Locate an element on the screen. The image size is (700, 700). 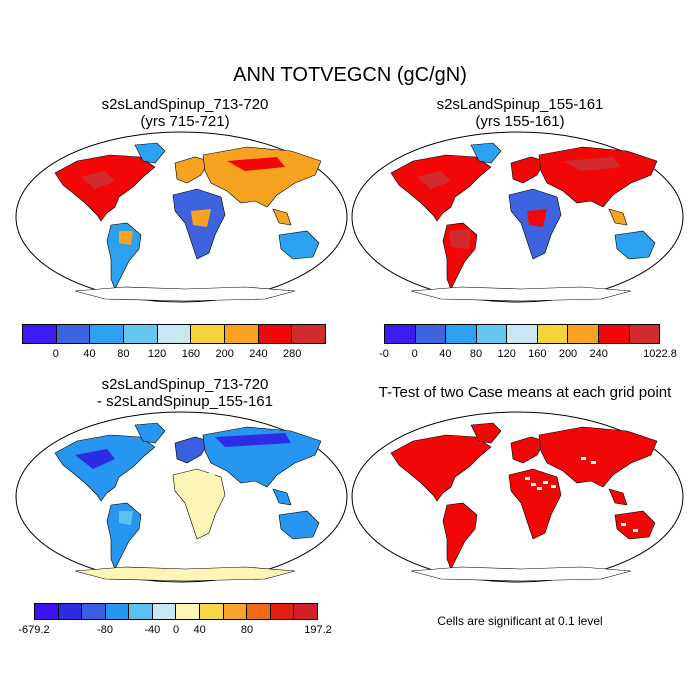
colorbar-ticks-panel-3: -679.2 -80 -40 0 40 80 197.2 is located at coordinates (174, 632).